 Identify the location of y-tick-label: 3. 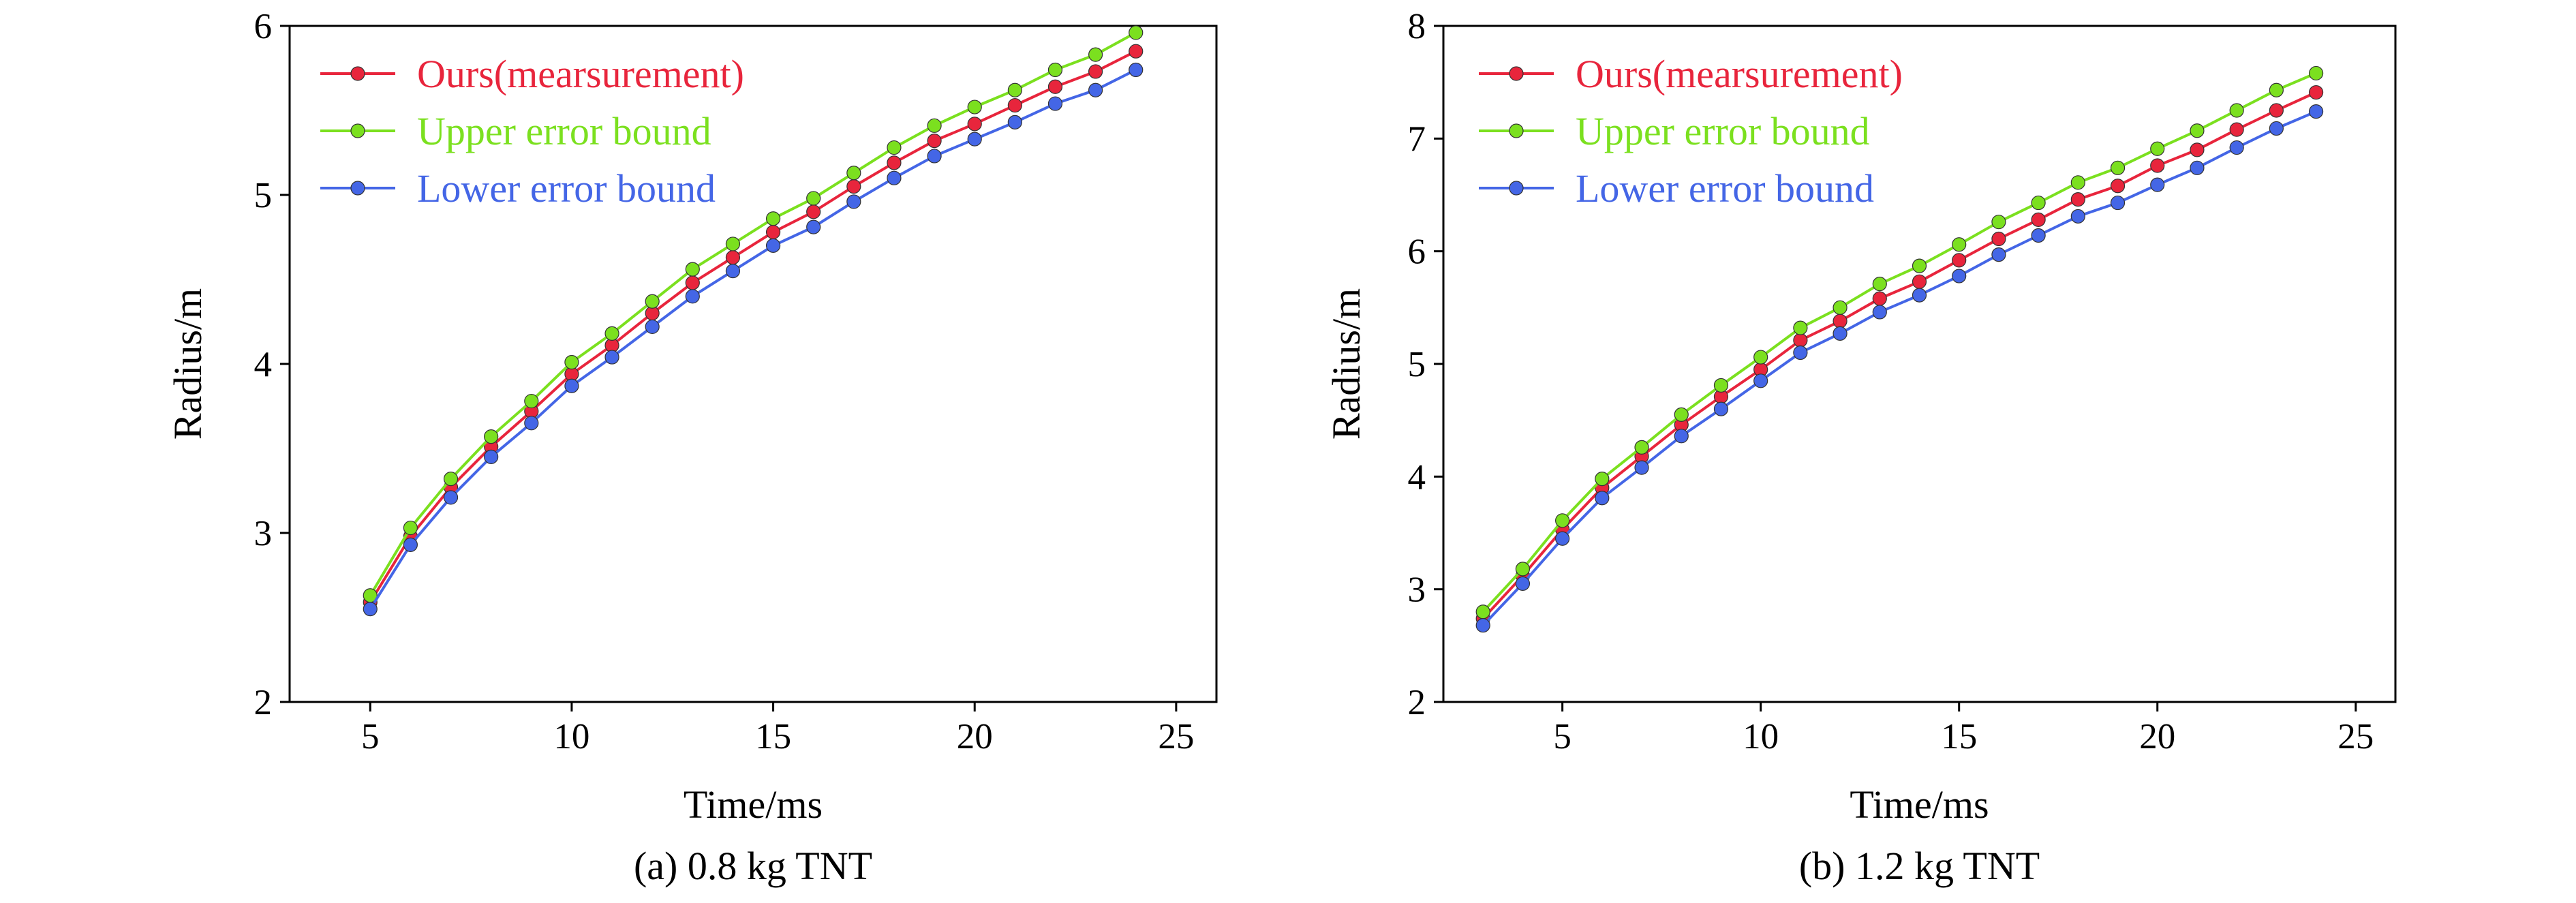
(1417, 590).